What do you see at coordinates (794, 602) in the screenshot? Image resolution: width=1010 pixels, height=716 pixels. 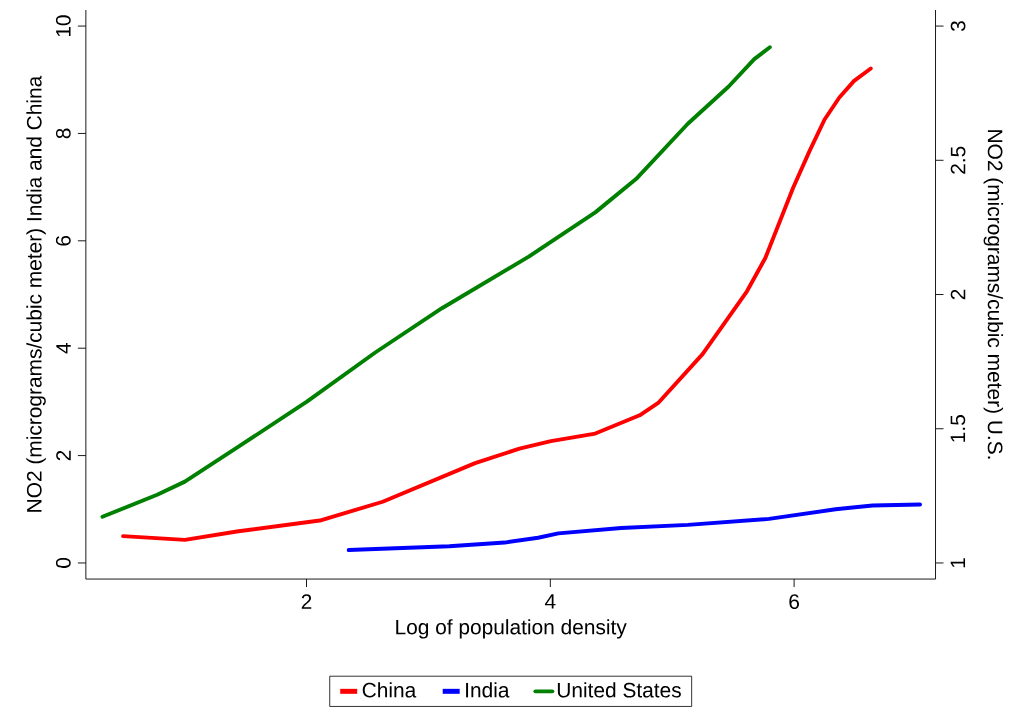 I see `x-tick-label: 6` at bounding box center [794, 602].